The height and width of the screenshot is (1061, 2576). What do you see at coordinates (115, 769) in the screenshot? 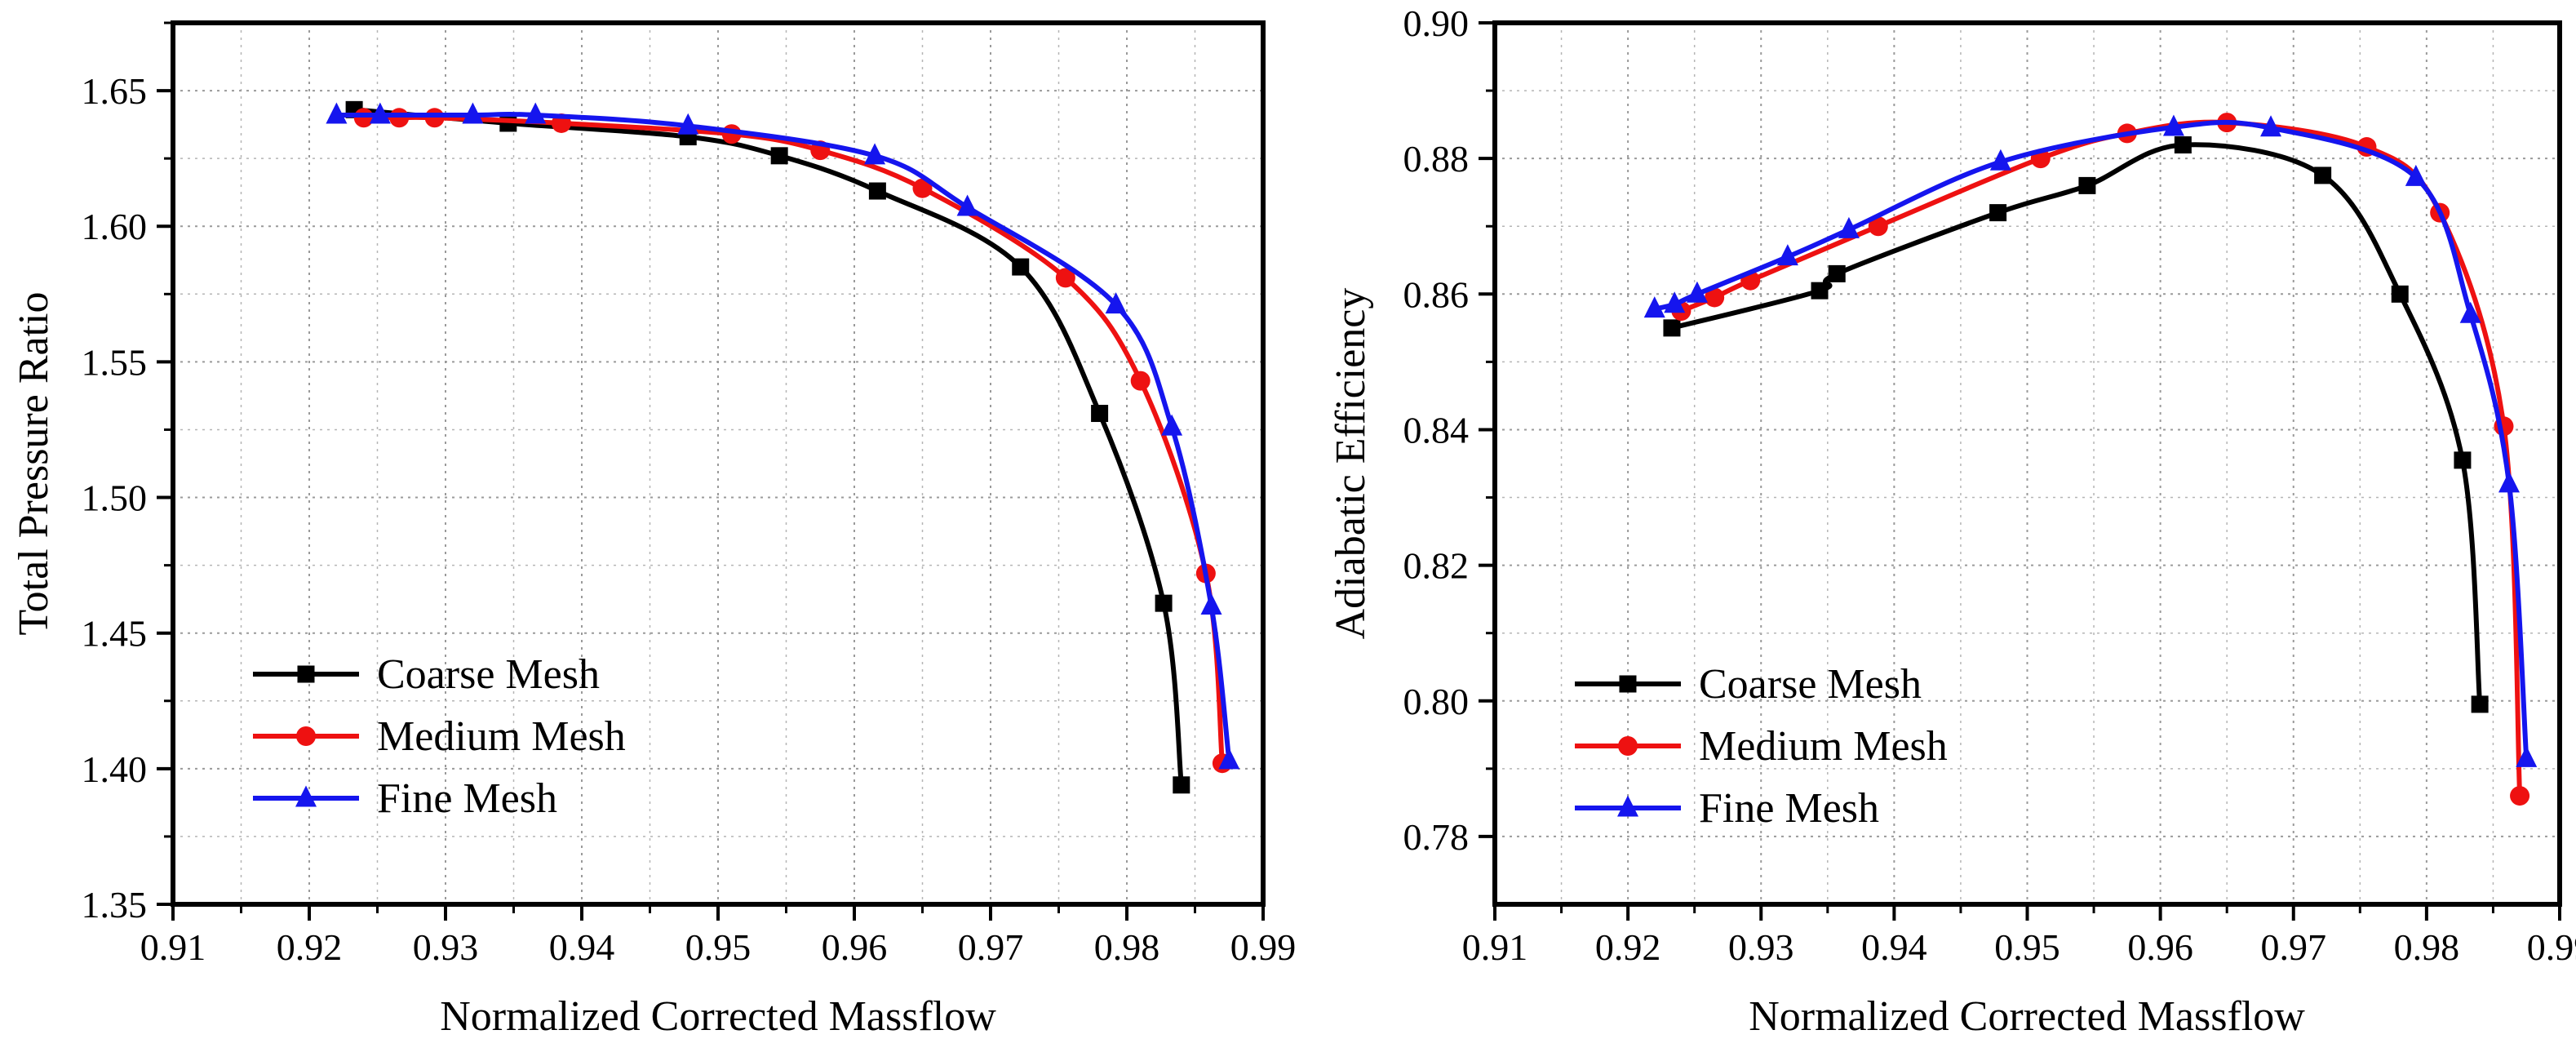
I see `y-tick-label: 1.40` at bounding box center [115, 769].